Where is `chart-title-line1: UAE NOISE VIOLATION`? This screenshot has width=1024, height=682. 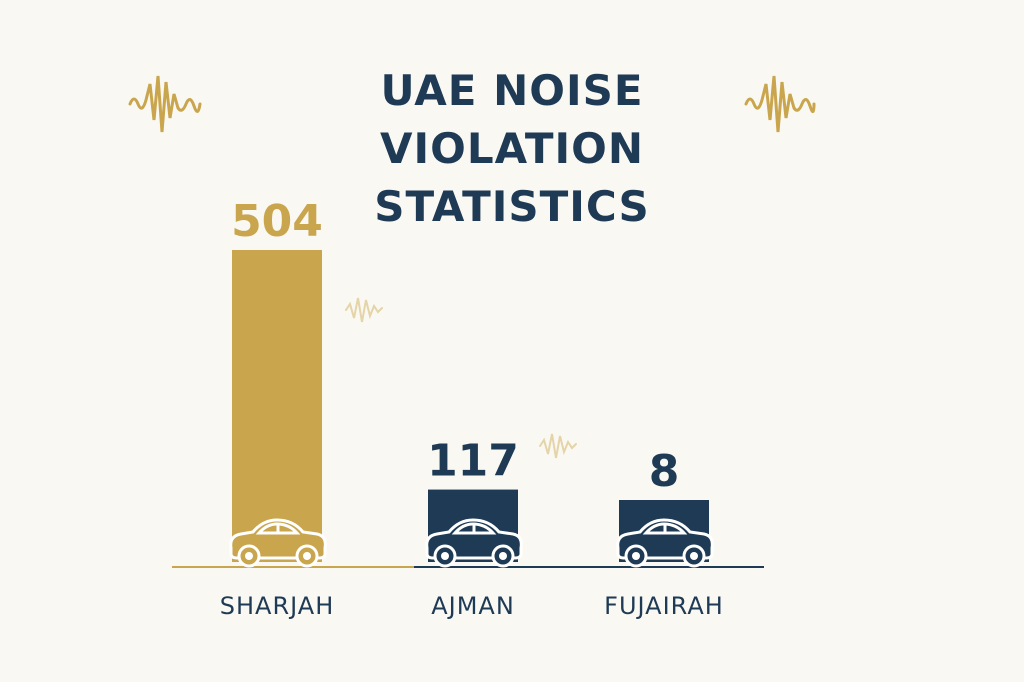
chart-title-line1: UAE NOISE VIOLATION is located at coordinates (512, 119).